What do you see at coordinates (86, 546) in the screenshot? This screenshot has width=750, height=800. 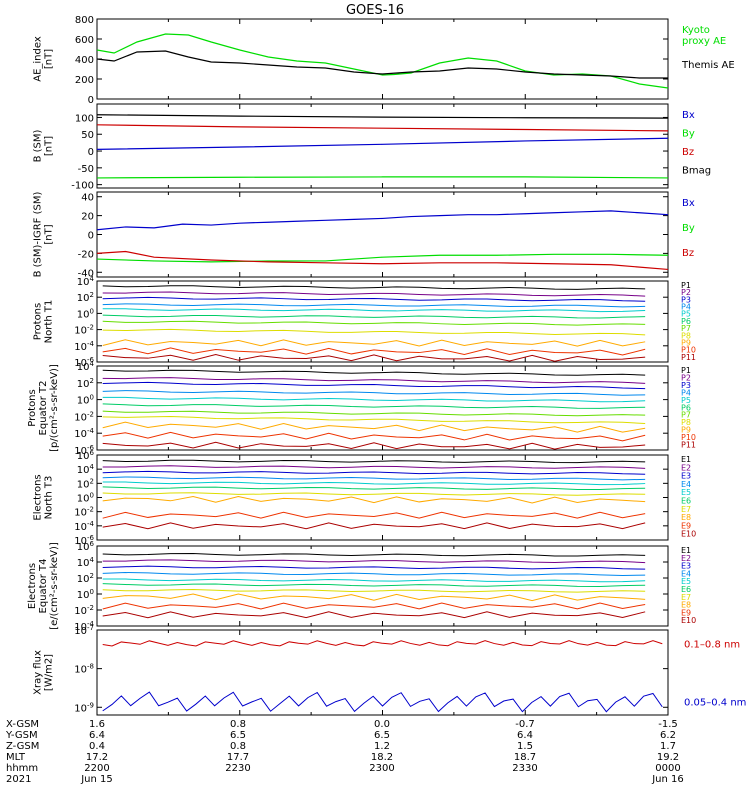 I see `y-tick-label: 10⁶` at bounding box center [86, 546].